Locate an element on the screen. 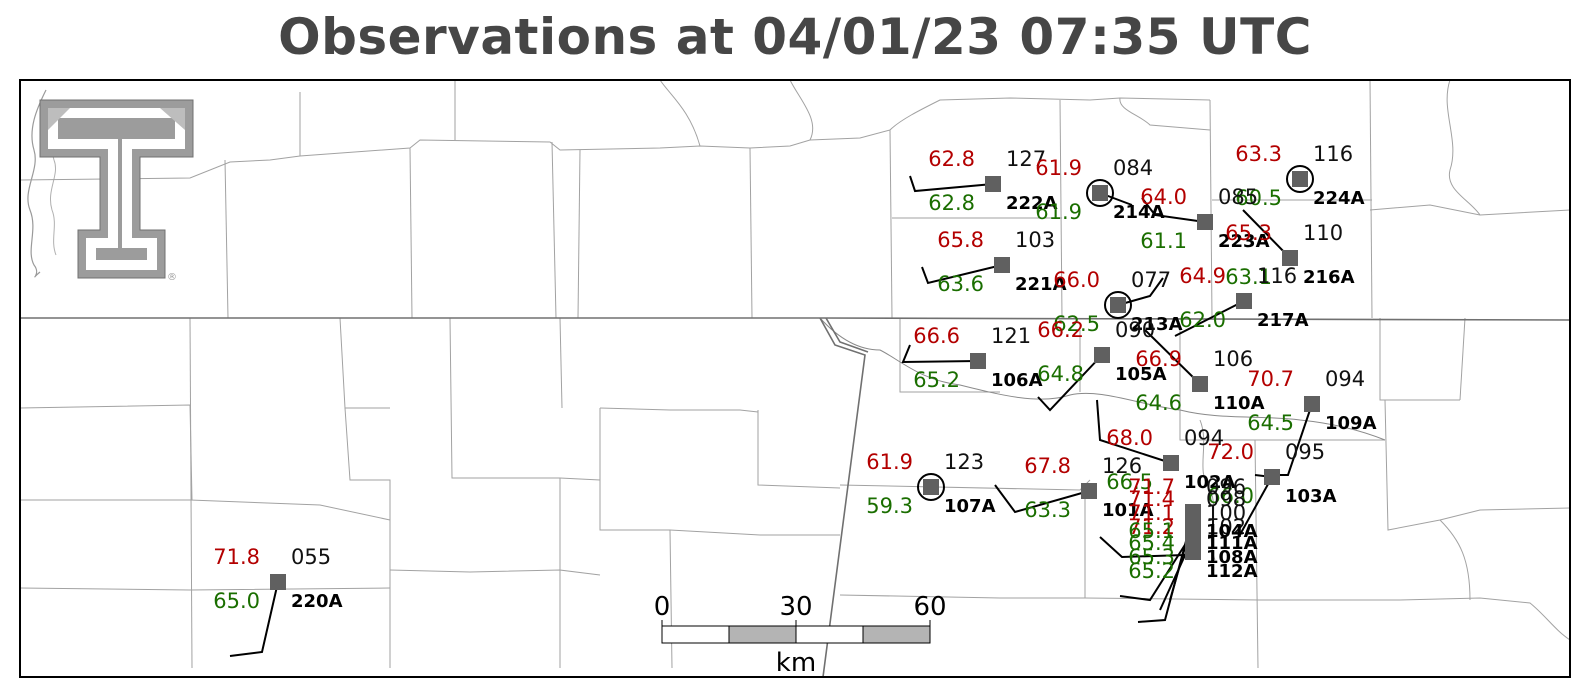  station-id: 220A is located at coordinates (317, 601).